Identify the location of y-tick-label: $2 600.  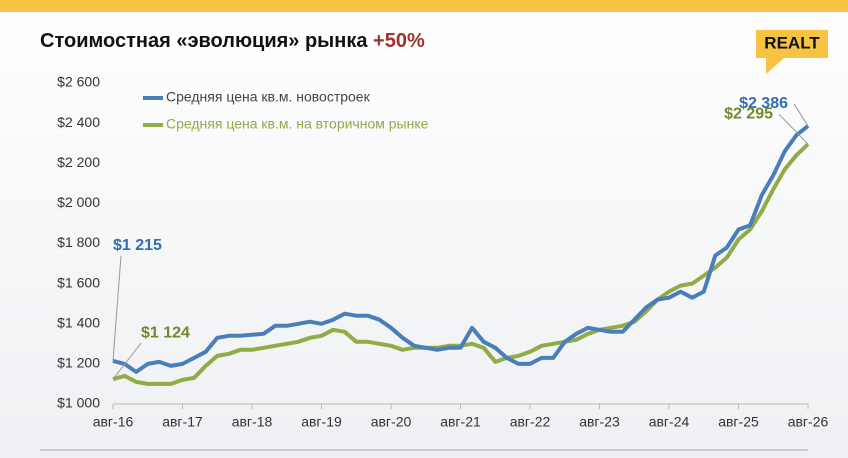
(78, 82).